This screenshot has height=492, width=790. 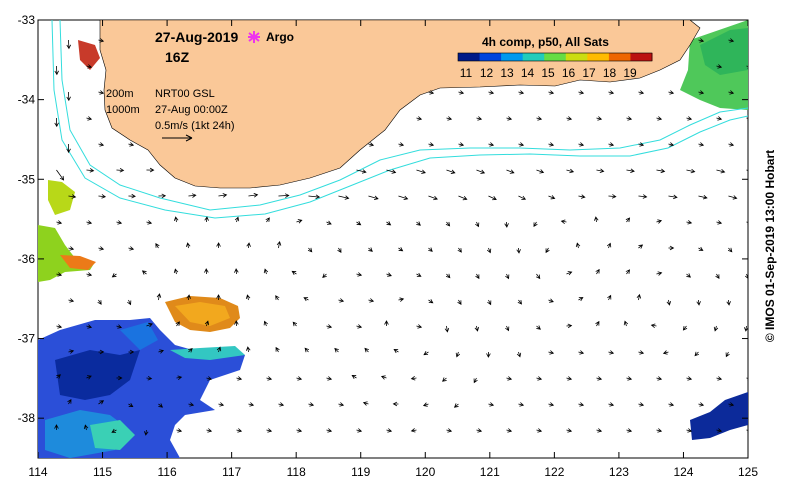 I want to click on colorbar-frame, so click(x=555, y=57).